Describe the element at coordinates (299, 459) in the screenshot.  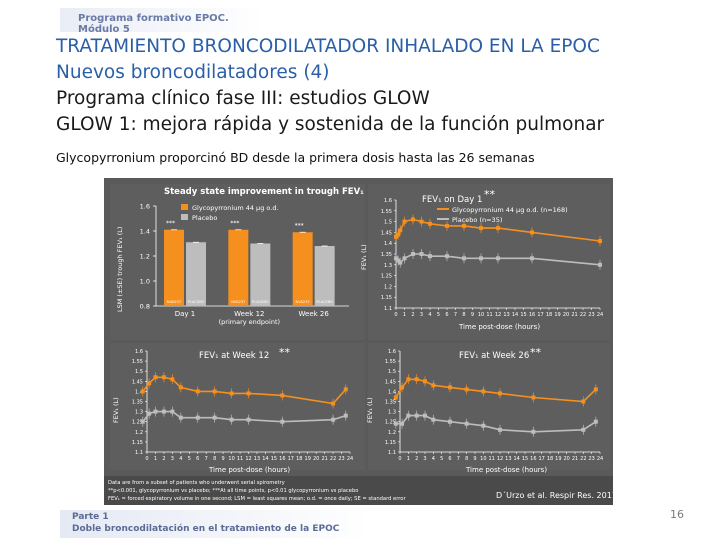
I see `line-x-tick-label: 18` at that location.